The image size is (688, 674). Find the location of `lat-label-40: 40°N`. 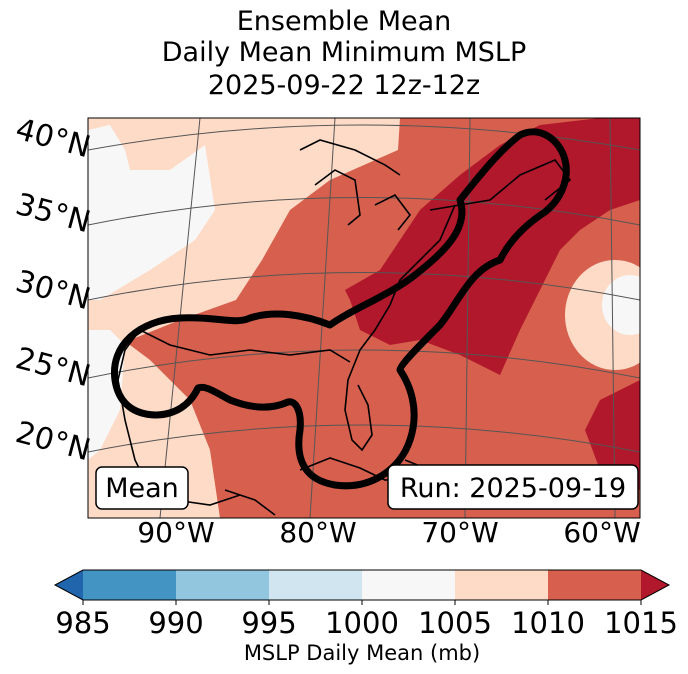

lat-label-40: 40°N is located at coordinates (53, 138).